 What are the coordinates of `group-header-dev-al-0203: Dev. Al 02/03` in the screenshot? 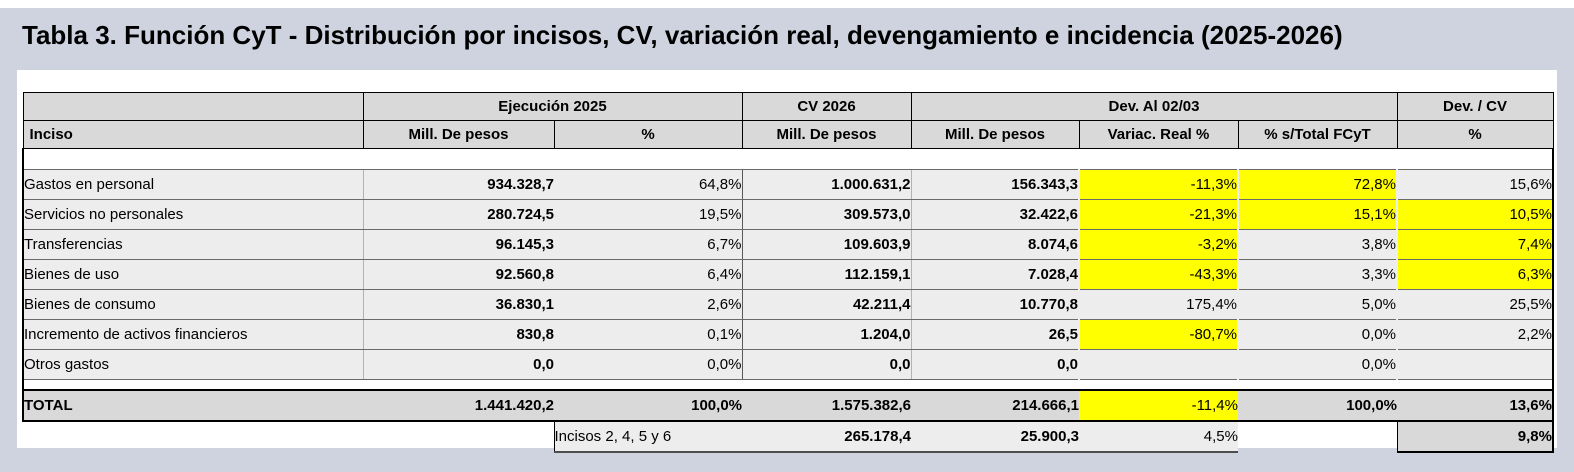 It's located at (1154, 106).